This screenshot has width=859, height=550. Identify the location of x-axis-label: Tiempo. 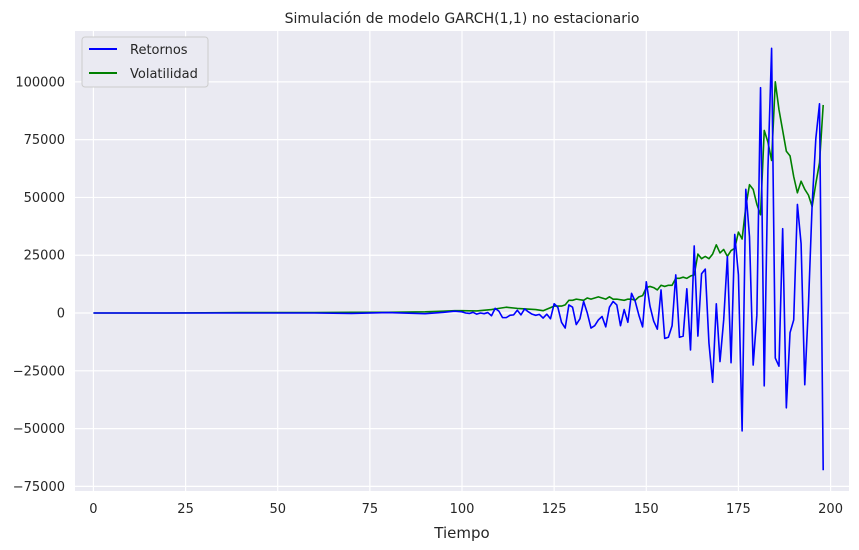
(461, 533).